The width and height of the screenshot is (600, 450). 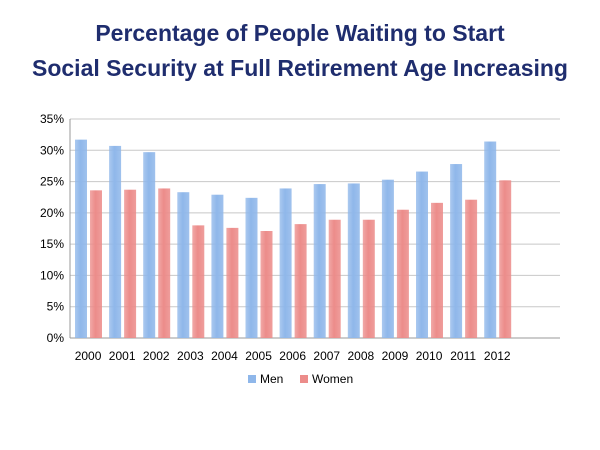 I want to click on bar-men-2010, so click(x=422, y=254).